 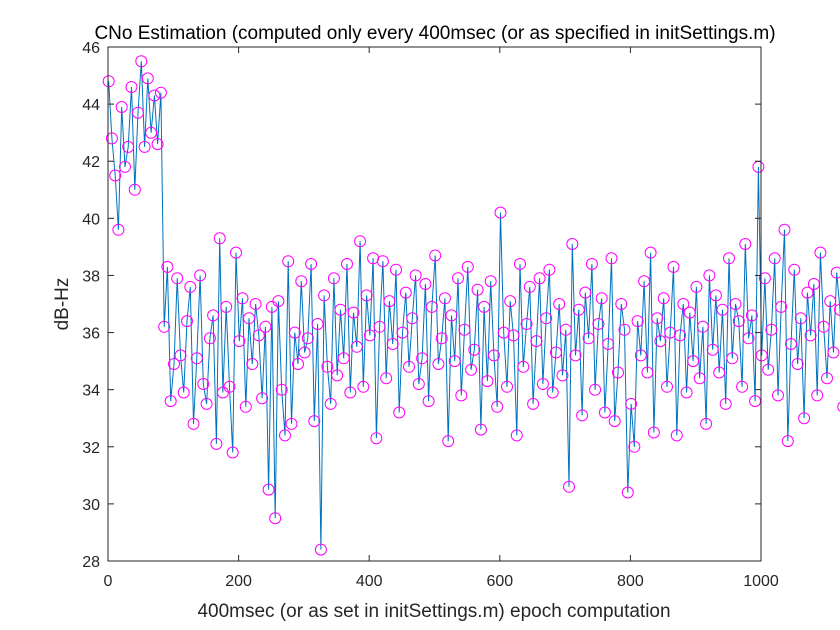 I want to click on y-tick-label: 30, so click(x=91, y=505).